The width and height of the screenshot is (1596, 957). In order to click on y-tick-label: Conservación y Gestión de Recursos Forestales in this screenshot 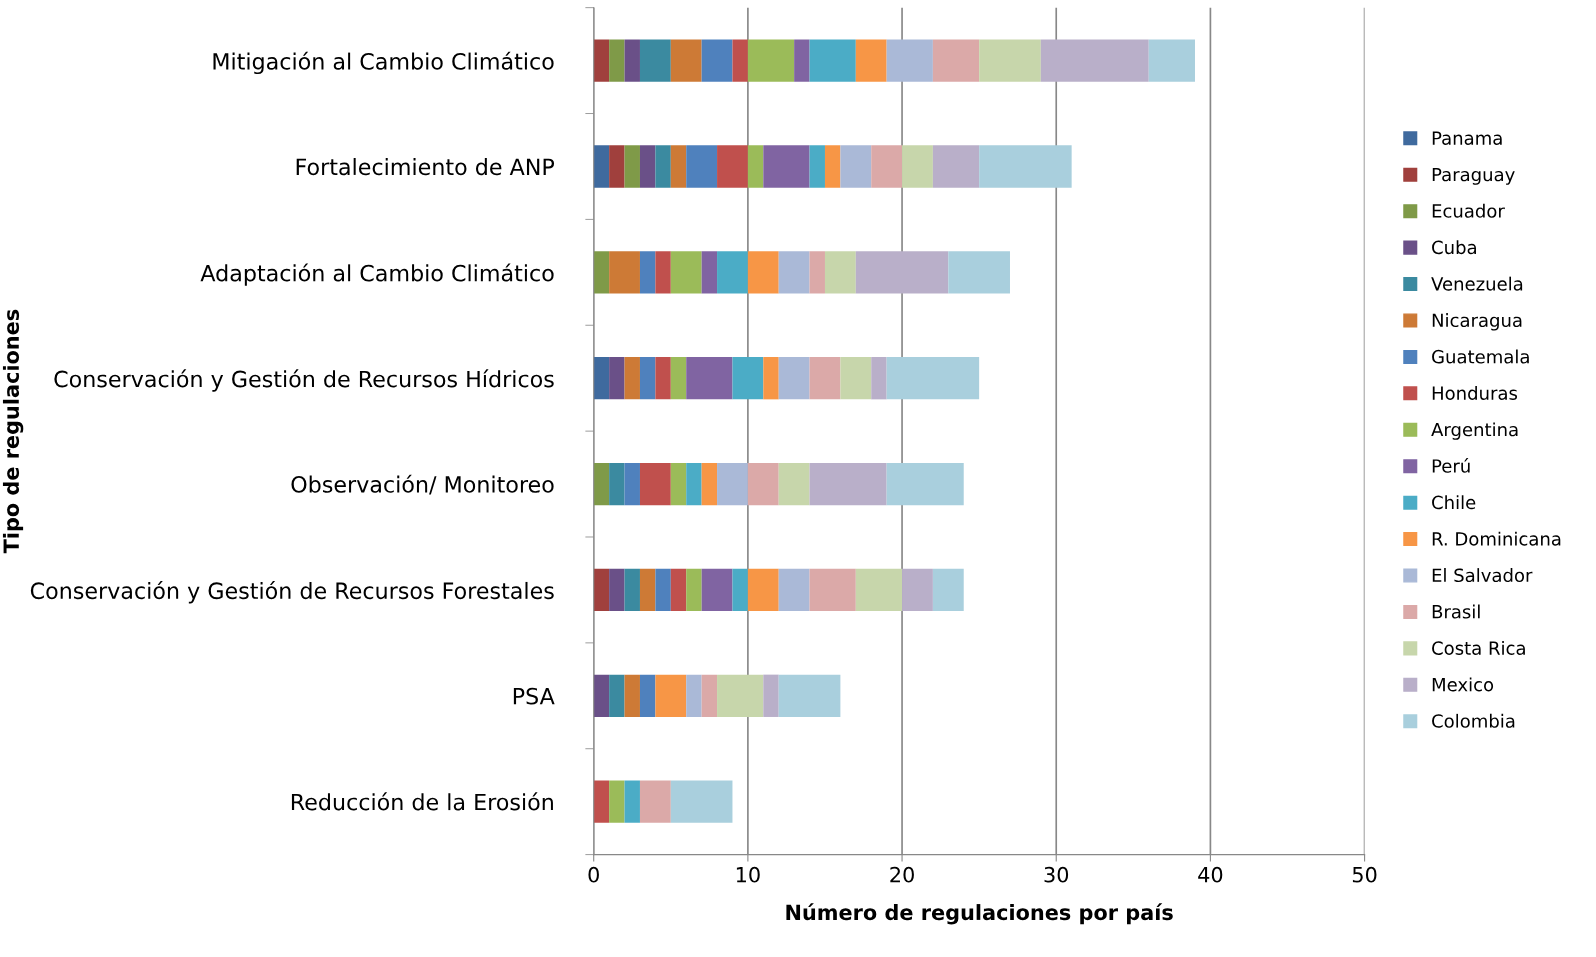, I will do `click(292, 592)`.